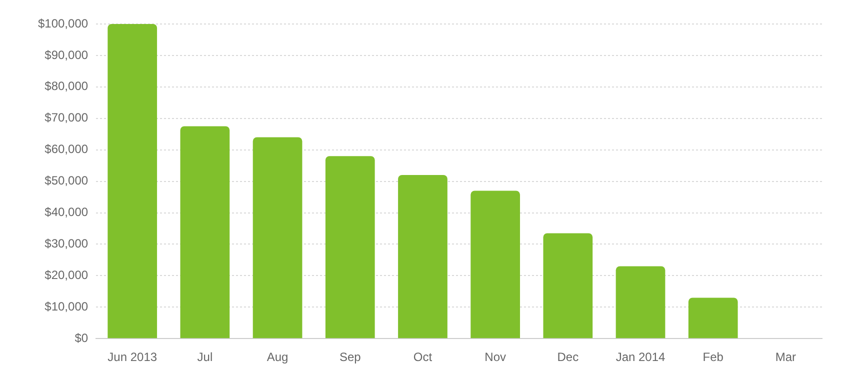 This screenshot has width=862, height=391. I want to click on y-tick-label: $90,000, so click(66, 55).